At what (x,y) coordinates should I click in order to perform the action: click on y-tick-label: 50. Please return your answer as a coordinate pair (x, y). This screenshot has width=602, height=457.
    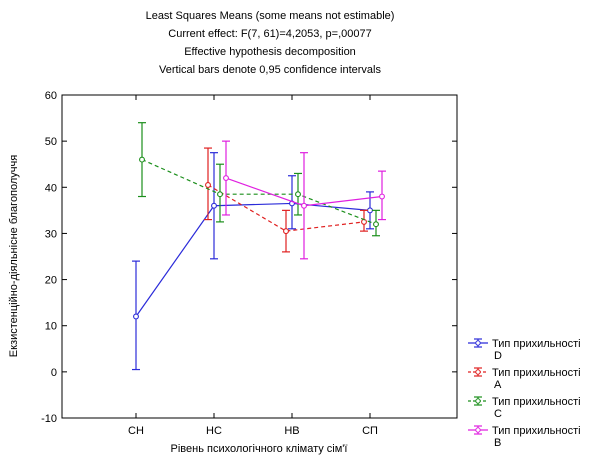
    Looking at the image, I should click on (51, 142).